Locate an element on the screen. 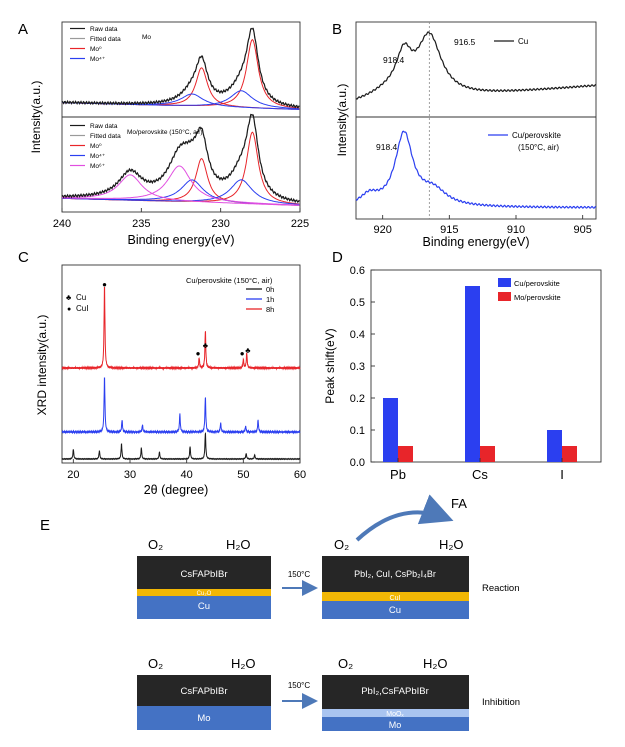  panel-c-xtick-label-3: 50 is located at coordinates (243, 475).